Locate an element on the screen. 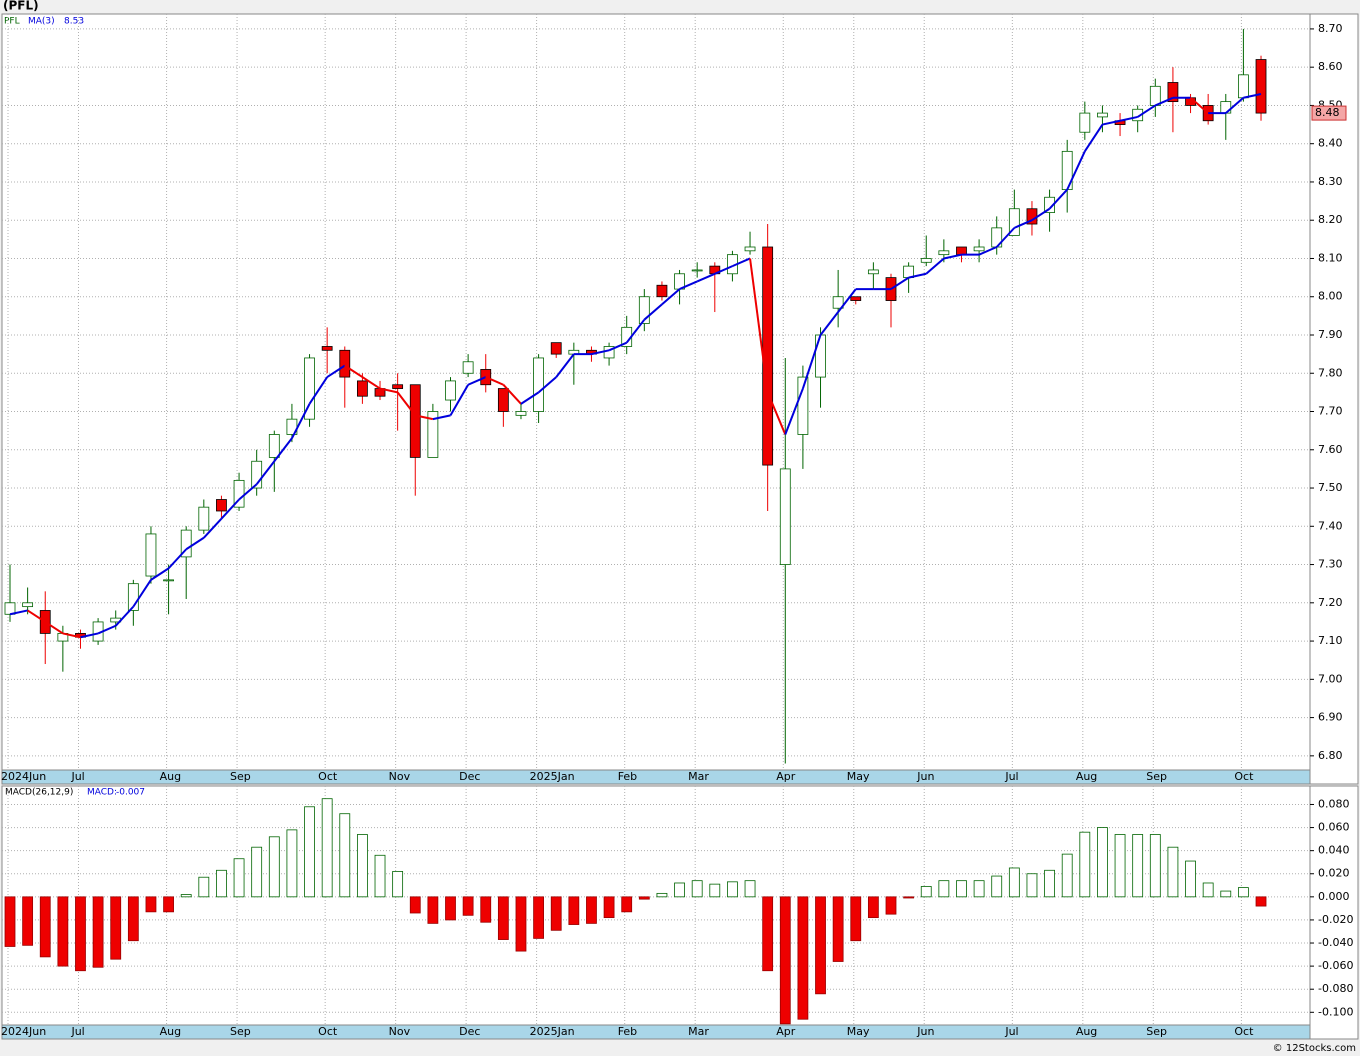  y-tick-label: 0.020 is located at coordinates (1334, 873).